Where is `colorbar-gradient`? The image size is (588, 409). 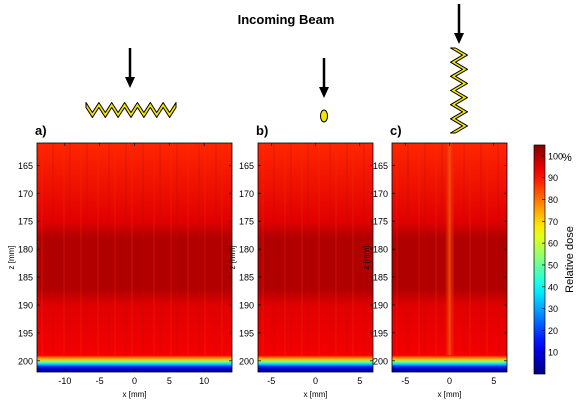
colorbar-gradient is located at coordinates (539, 259).